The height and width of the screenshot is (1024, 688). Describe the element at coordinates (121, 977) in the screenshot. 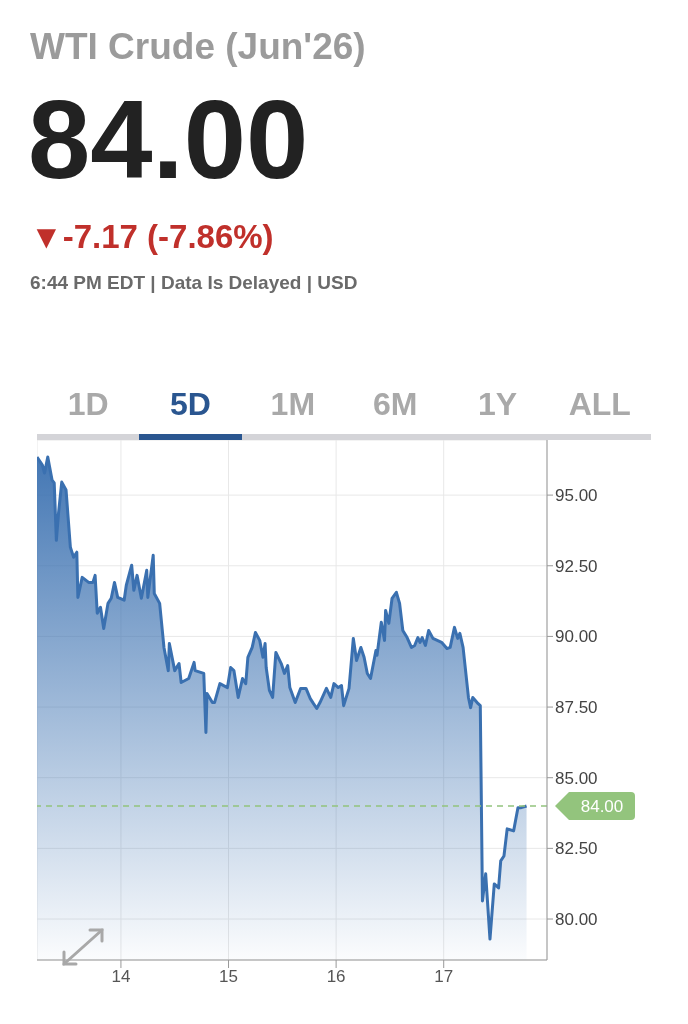

I see `x-tick-label: 14` at that location.